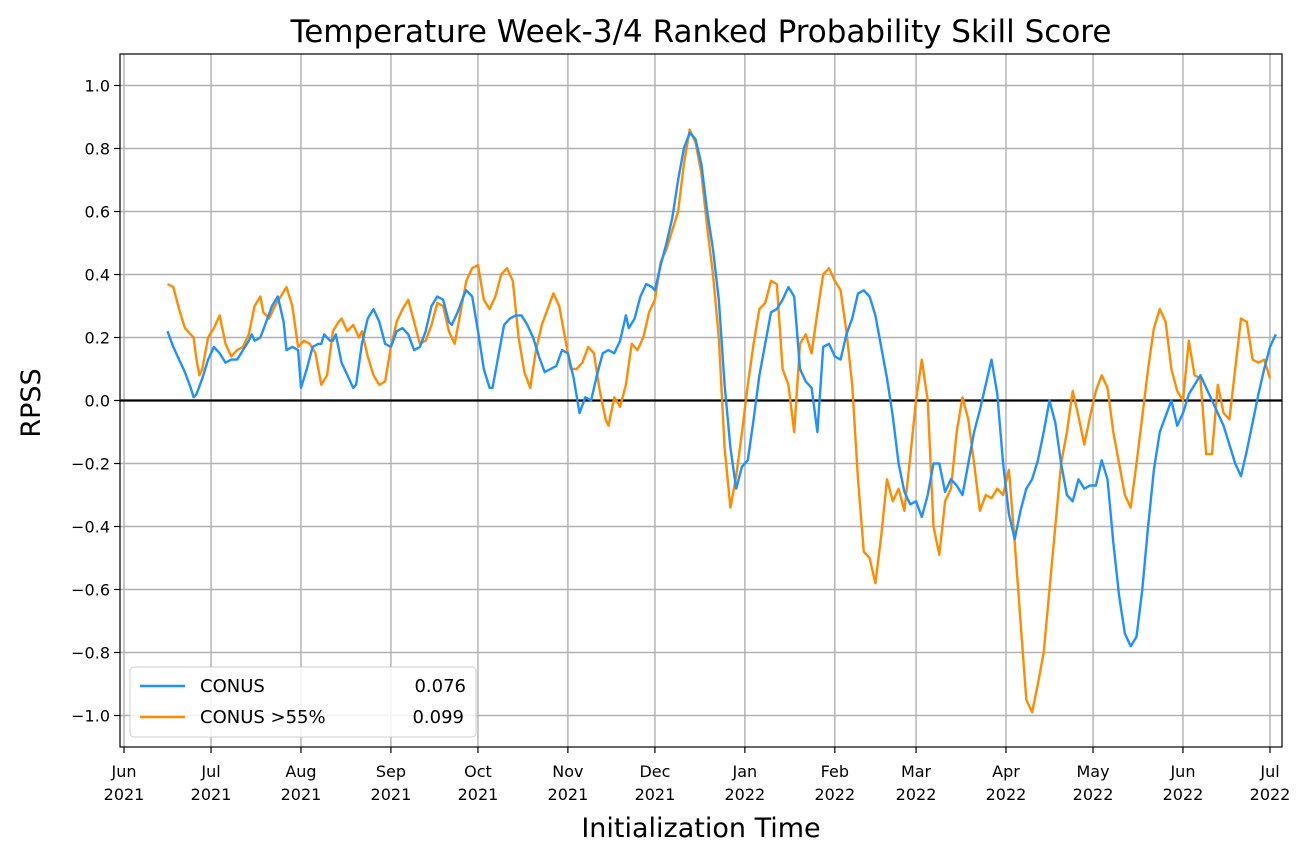 The height and width of the screenshot is (859, 1314). I want to click on legend-value-conus-55: 0.099, so click(438, 717).